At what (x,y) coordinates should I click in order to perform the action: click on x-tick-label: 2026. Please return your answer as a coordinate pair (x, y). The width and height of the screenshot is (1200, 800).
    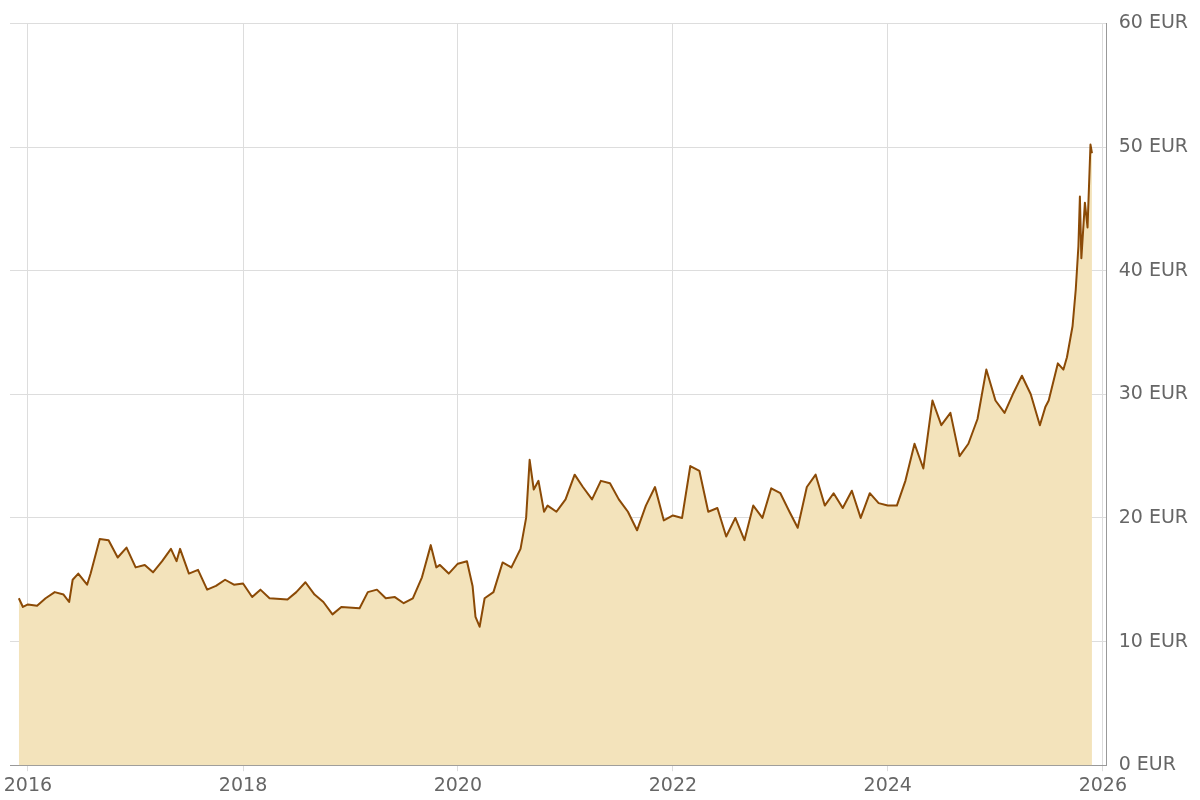
    Looking at the image, I should click on (1103, 783).